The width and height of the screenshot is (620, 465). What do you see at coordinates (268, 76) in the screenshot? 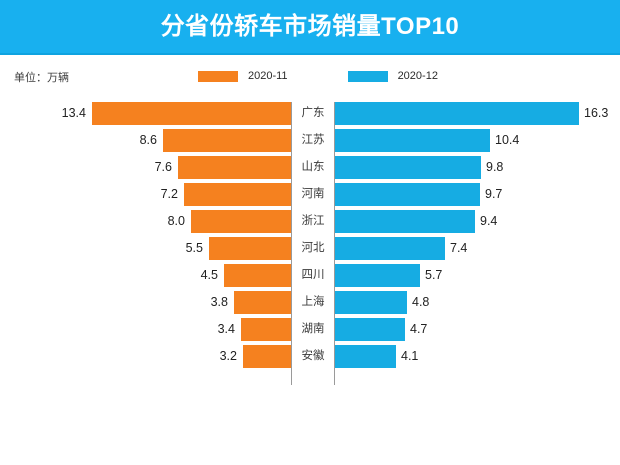
I see `legend-label-2020-11: 2020-11` at bounding box center [268, 76].